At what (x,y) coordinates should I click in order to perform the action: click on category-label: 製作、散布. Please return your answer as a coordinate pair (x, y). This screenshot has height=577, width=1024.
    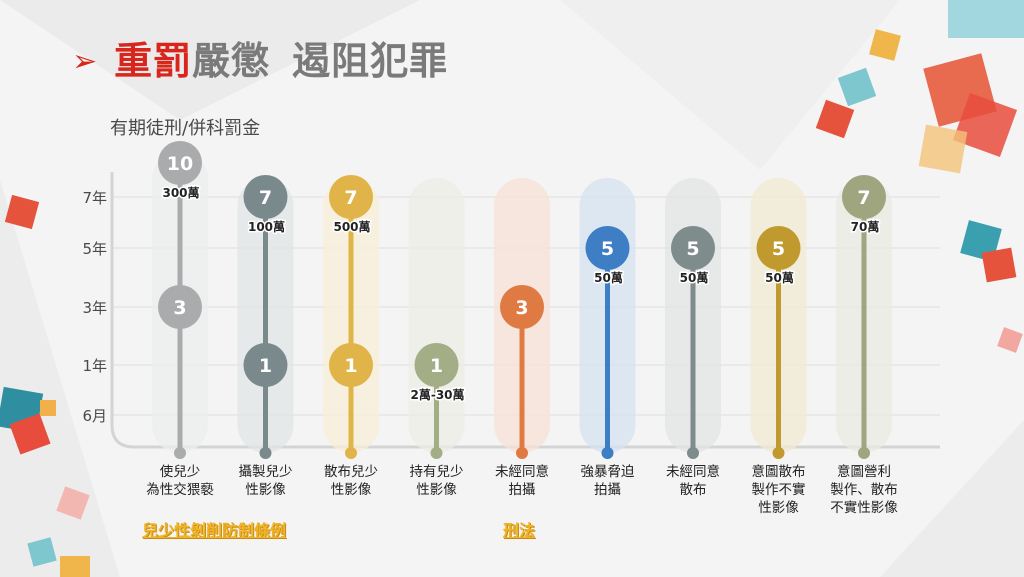
    Looking at the image, I should click on (864, 490).